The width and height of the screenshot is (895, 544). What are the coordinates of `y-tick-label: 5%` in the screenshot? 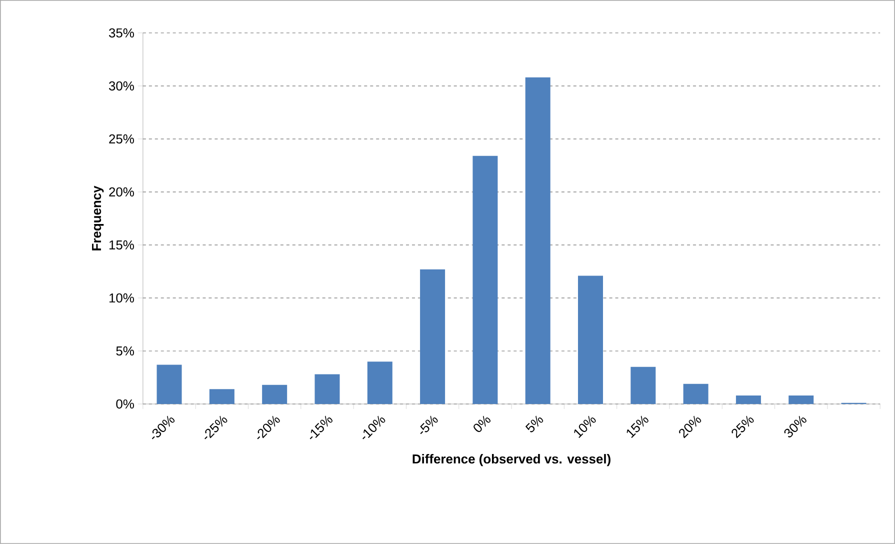 It's located at (125, 351).